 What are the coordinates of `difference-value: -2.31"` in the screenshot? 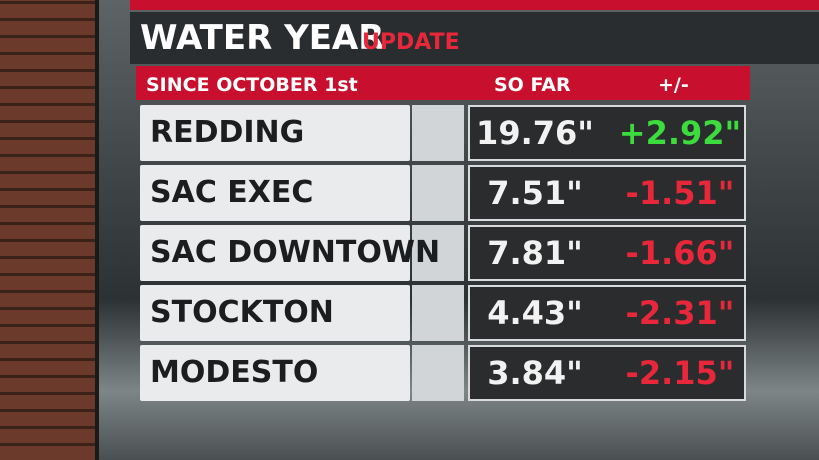 It's located at (680, 313).